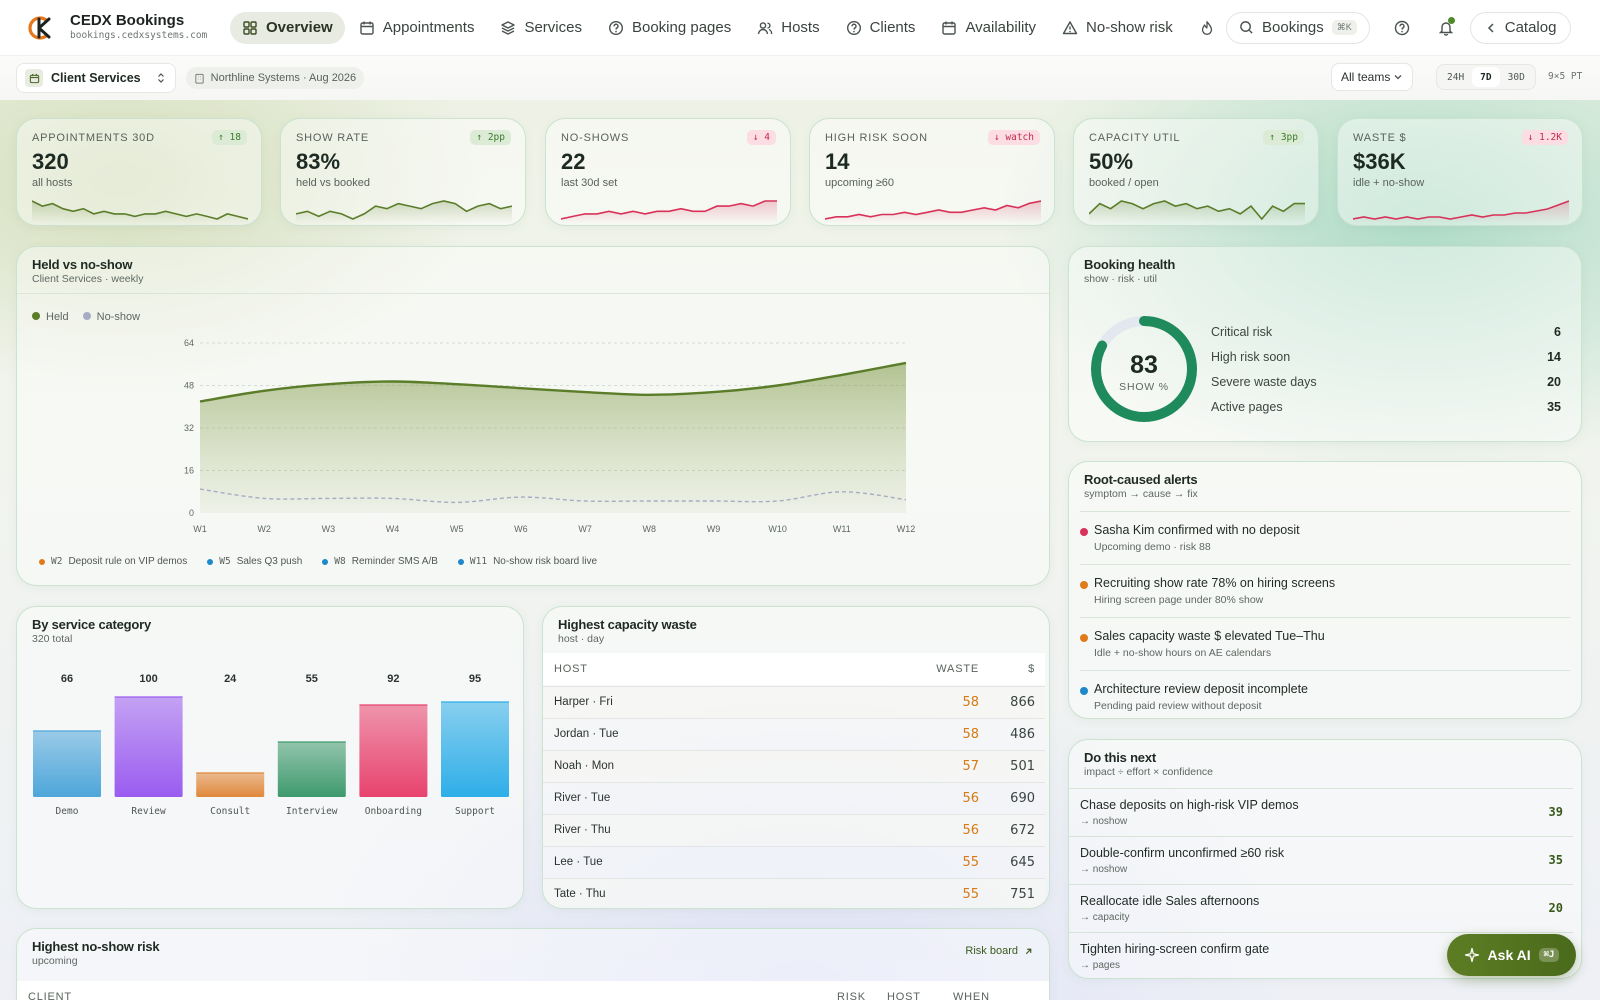 The width and height of the screenshot is (1600, 1000). Describe the element at coordinates (837, 161) in the screenshot. I see `kpi-value: 14` at that location.